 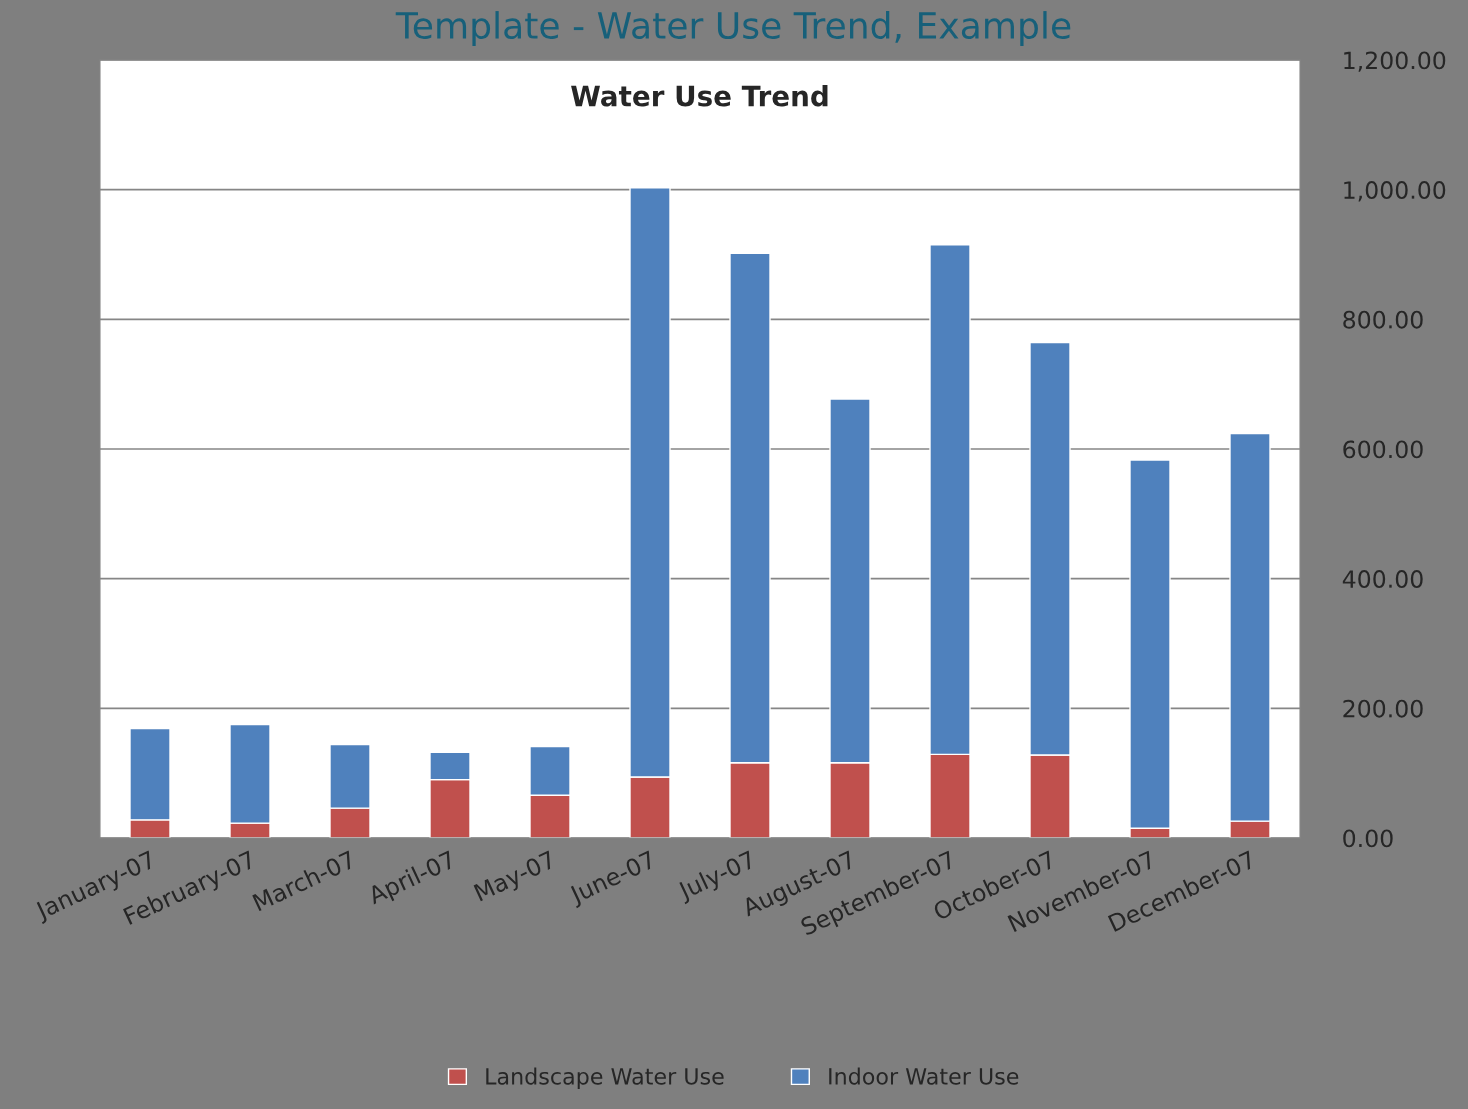 I want to click on y-tick-label: 1,000.00, so click(x=1395, y=191).